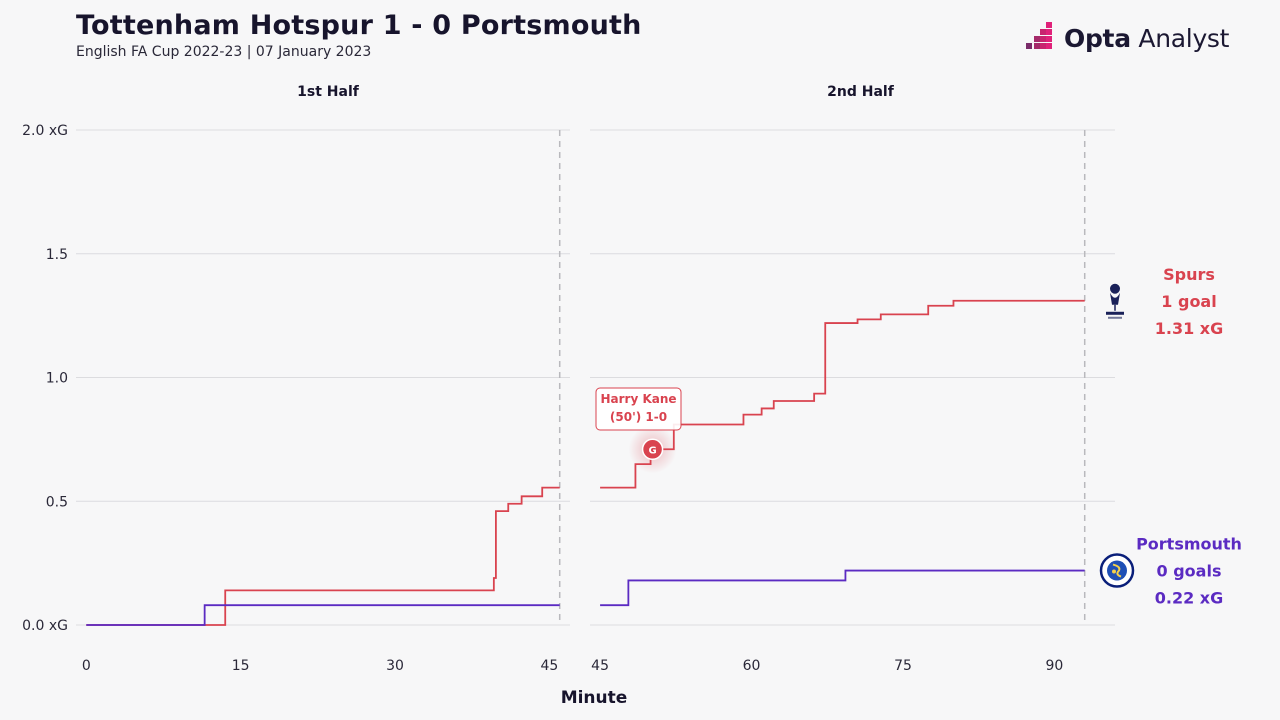 The image size is (1280, 720). I want to click on goal-annotation-line-1: Harry Kane, so click(638, 399).